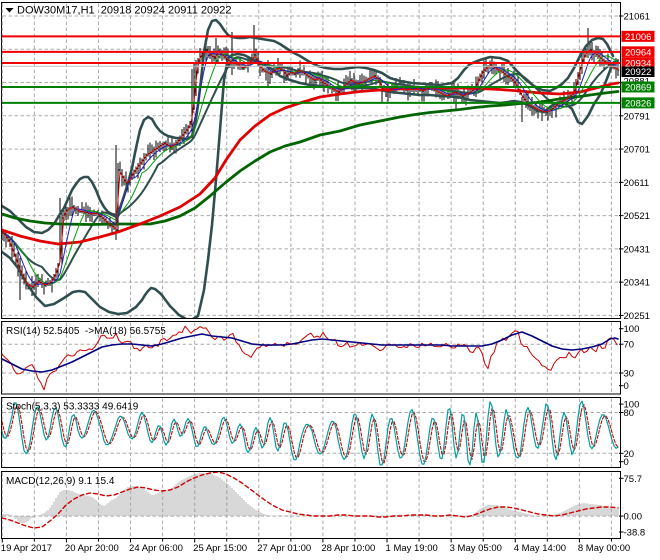 This screenshot has width=660, height=560. I want to click on svg-text: 20431, so click(637, 249).